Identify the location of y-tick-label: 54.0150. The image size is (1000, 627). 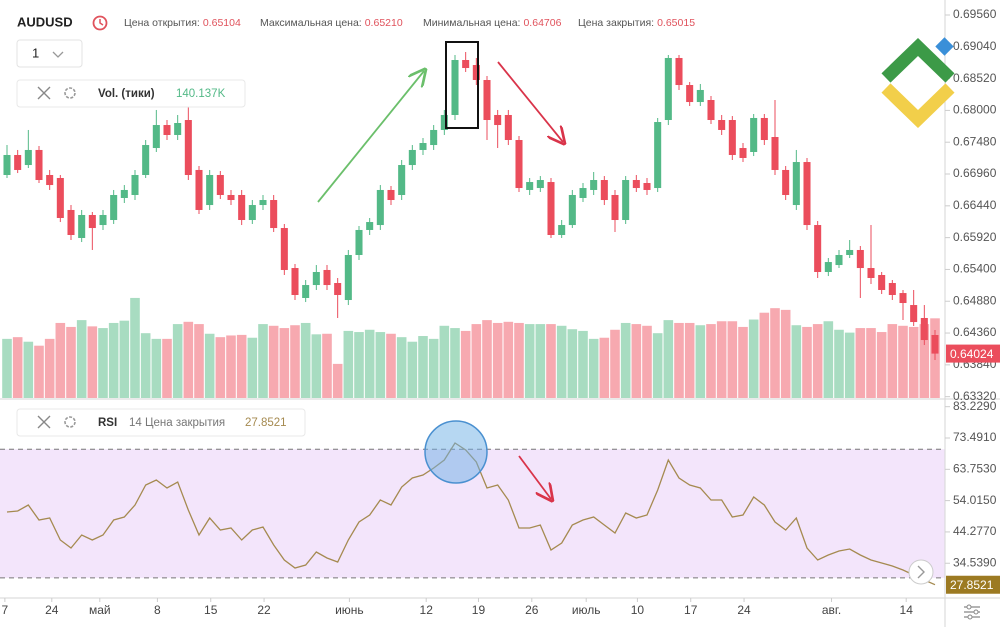
(975, 500).